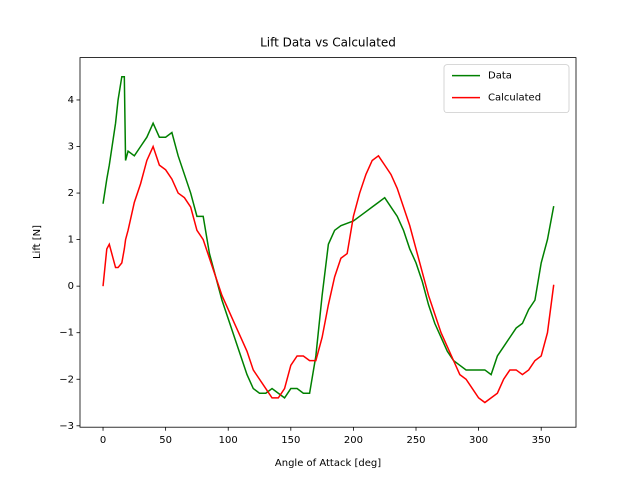 This screenshot has height=484, width=640. Describe the element at coordinates (71, 100) in the screenshot. I see `y-tick-label: 4` at that location.